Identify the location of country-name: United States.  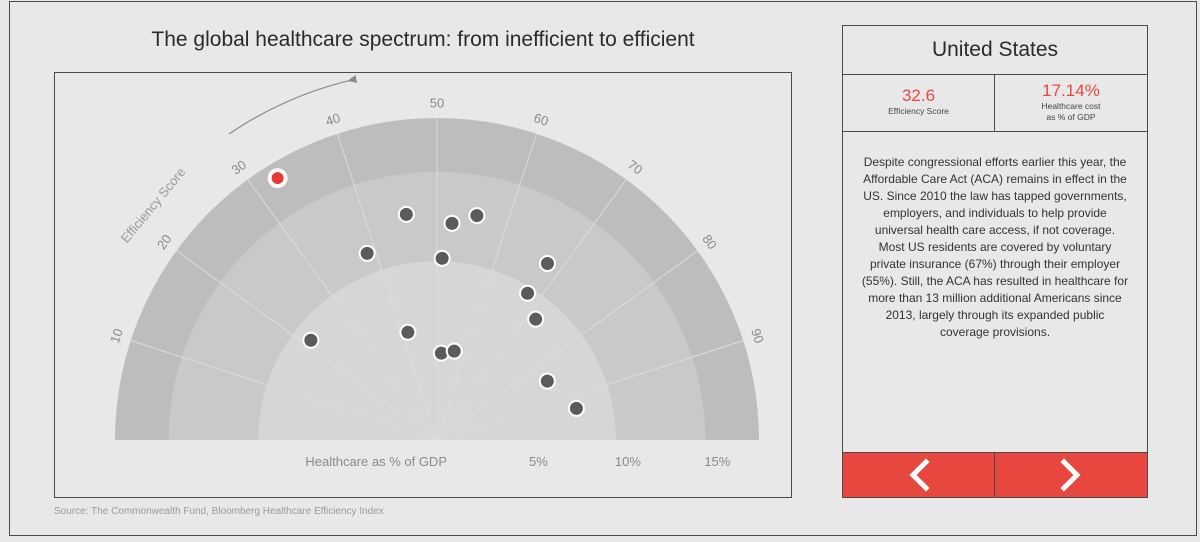
(995, 50).